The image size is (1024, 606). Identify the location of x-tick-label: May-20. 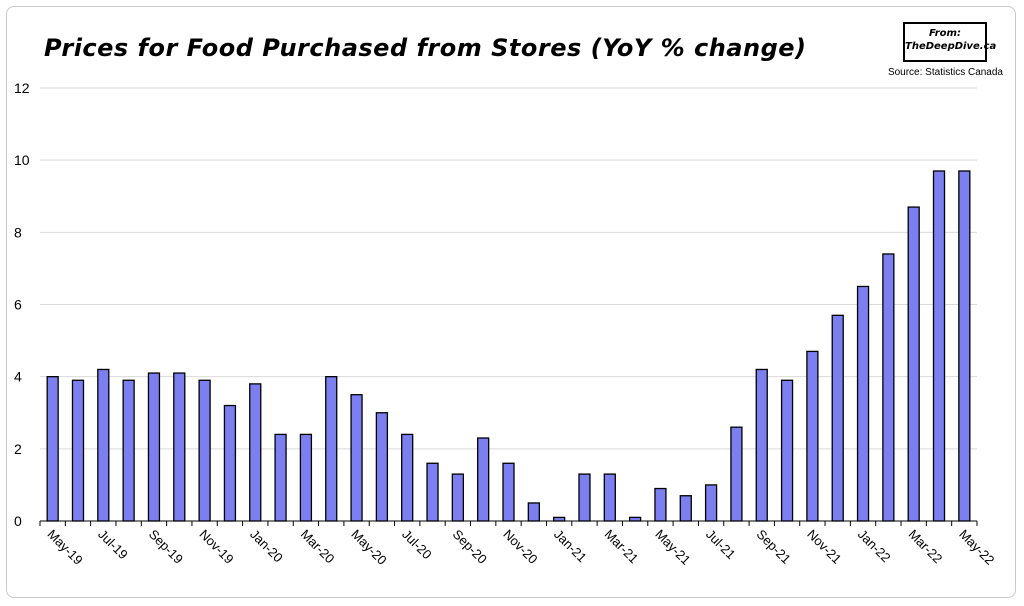
(368, 547).